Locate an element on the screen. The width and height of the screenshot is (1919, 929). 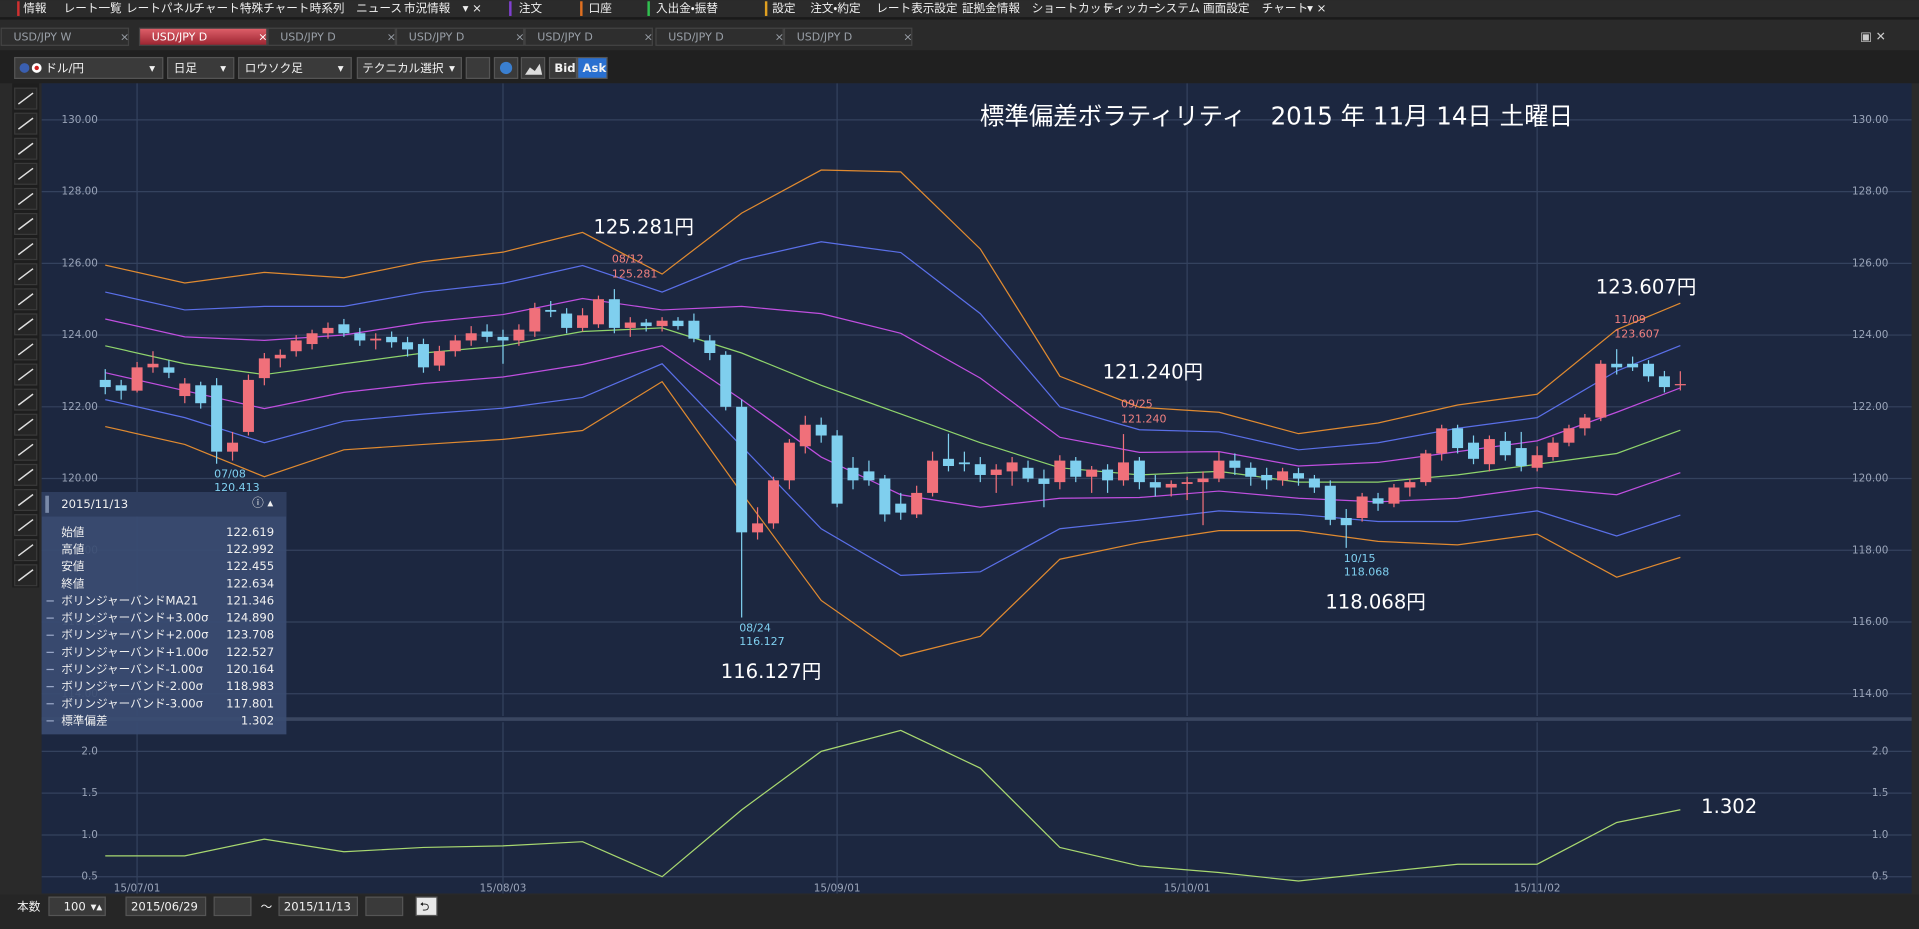
indicator-line is located at coordinates (893, 805).